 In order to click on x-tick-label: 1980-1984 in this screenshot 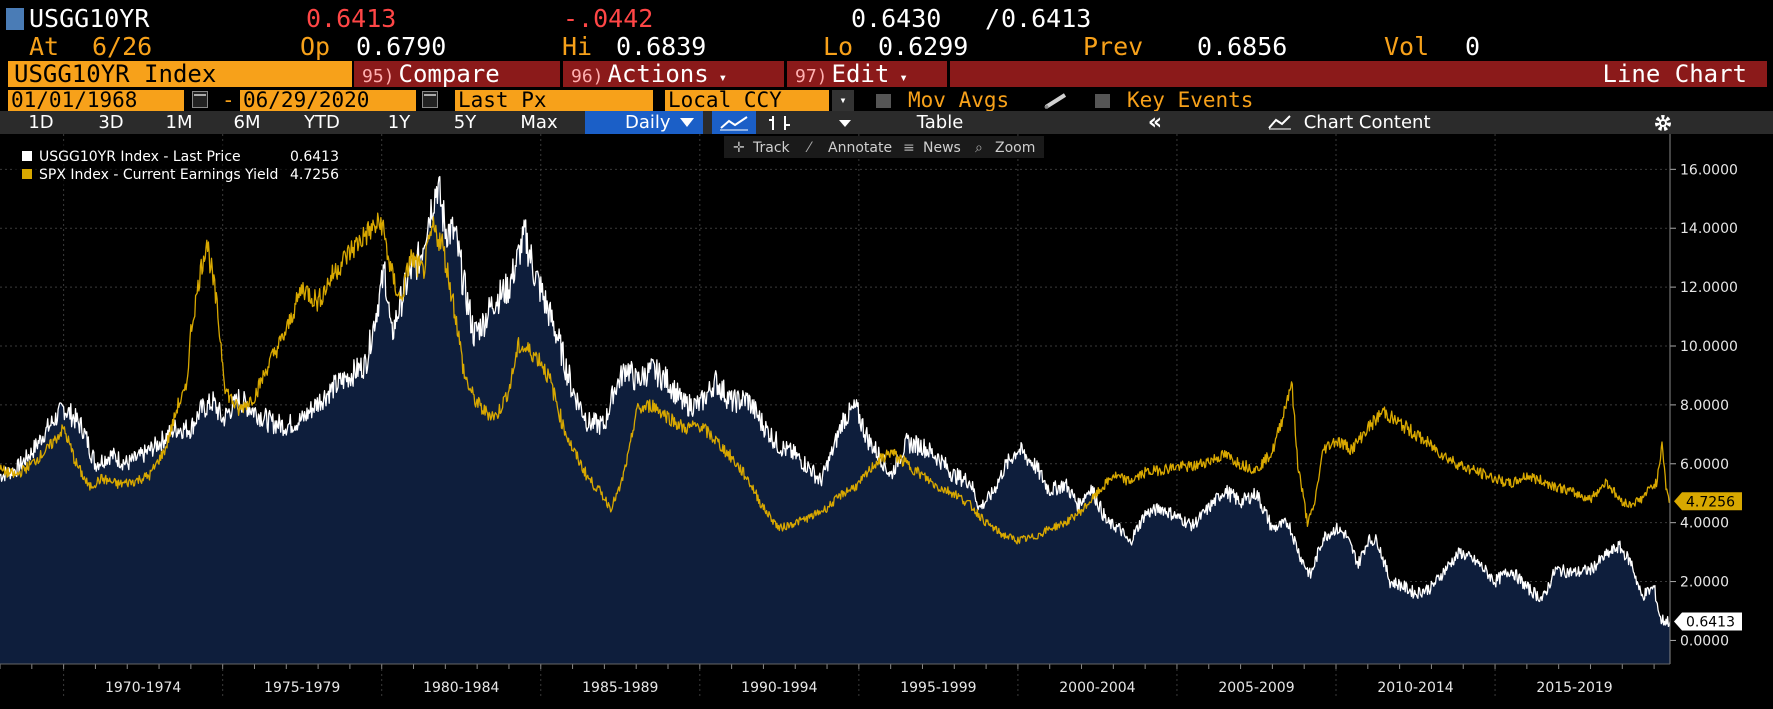, I will do `click(461, 688)`.